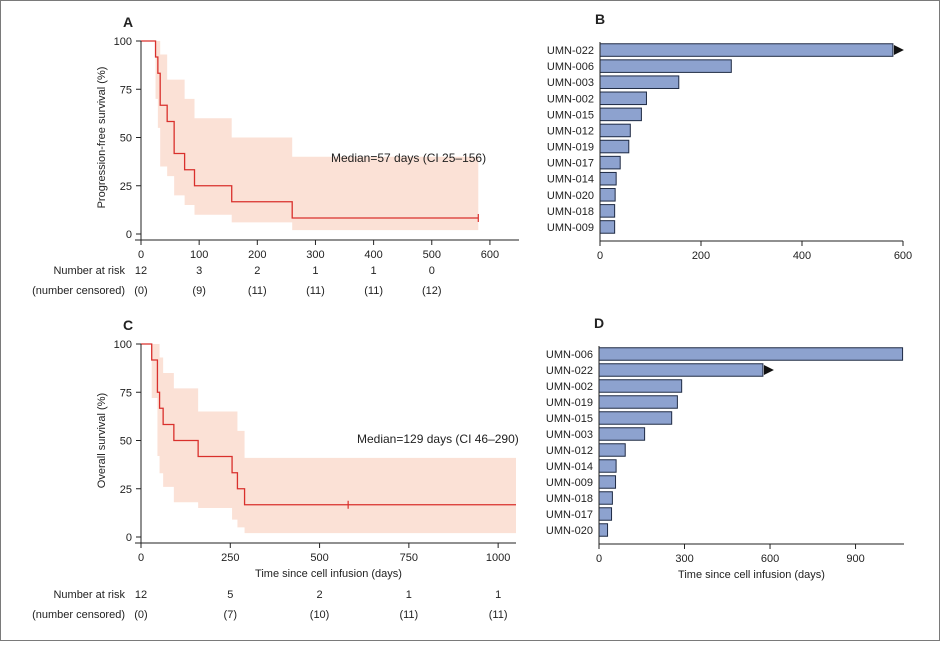 The width and height of the screenshot is (940, 645). What do you see at coordinates (333, 439) in the screenshot?
I see `ci-band-c` at bounding box center [333, 439].